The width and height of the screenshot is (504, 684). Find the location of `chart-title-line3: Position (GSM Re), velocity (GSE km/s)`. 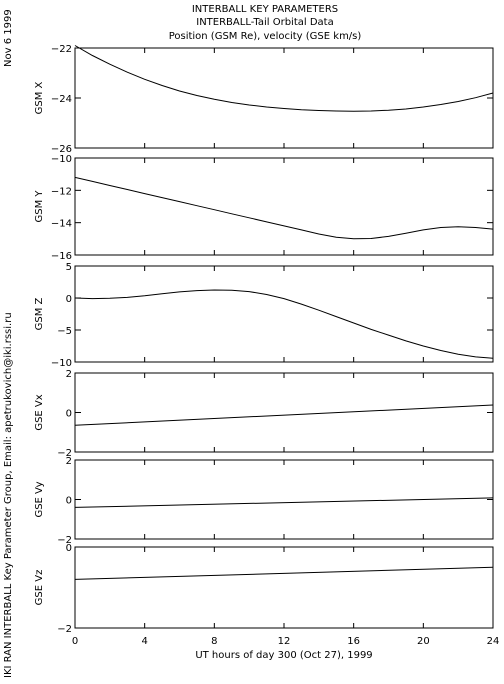

chart-title-line3: Position (GSM Re), velocity (GSE km/s) is located at coordinates (265, 36).